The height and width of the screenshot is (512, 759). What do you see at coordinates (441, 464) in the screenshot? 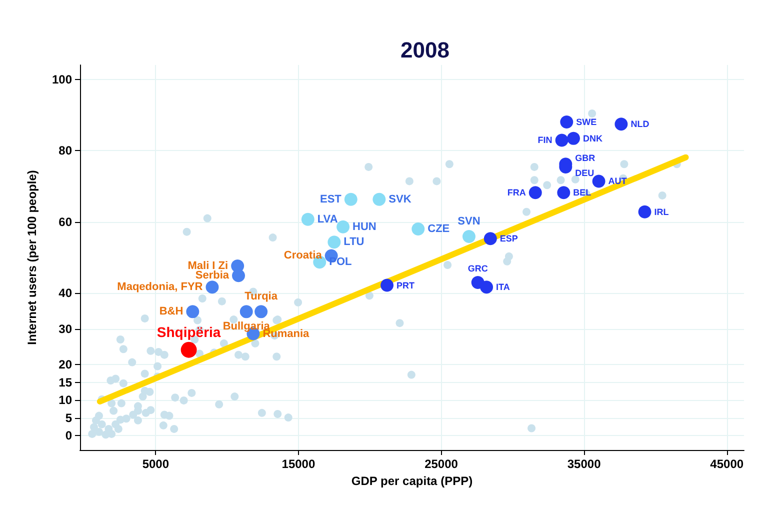
I see `x-tick-label: 25000` at bounding box center [441, 464].